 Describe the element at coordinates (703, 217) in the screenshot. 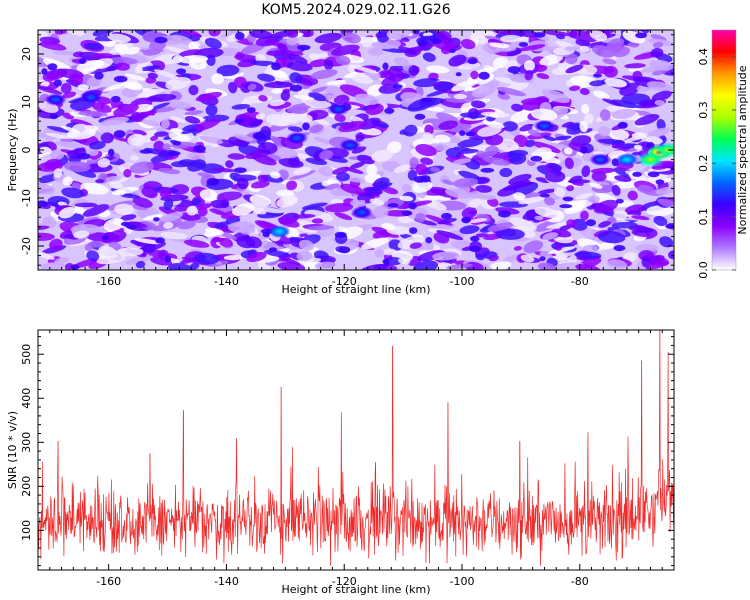

I see `colorbar-tick-label: 0.1` at that location.